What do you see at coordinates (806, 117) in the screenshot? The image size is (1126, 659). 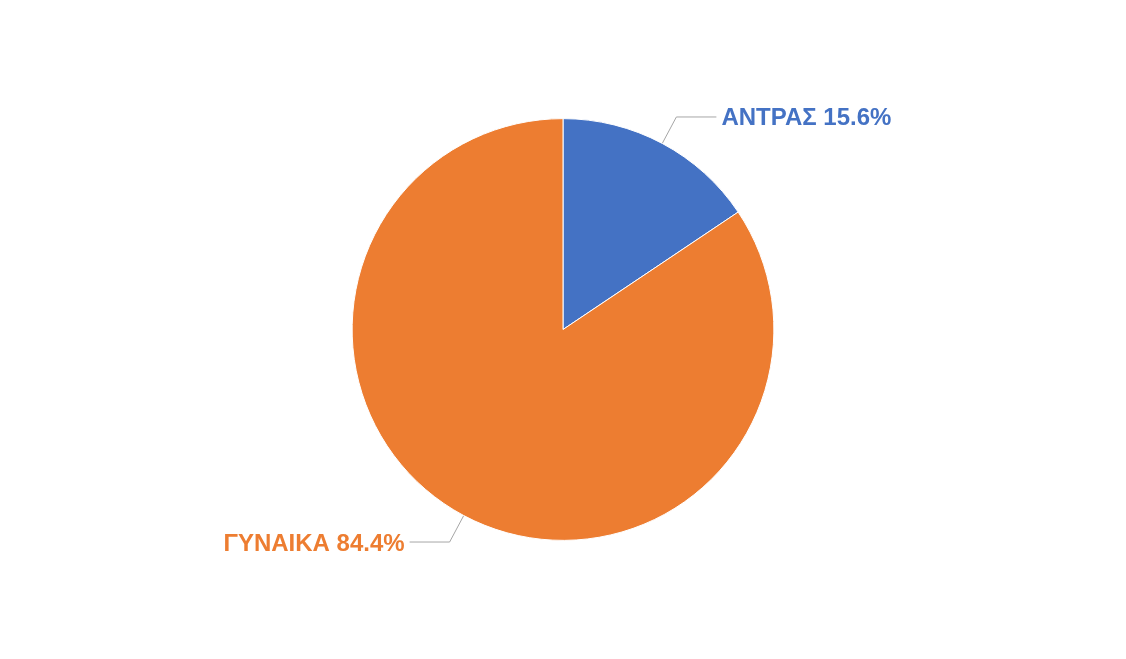 I see `slice-label: ΑΝΤΡΑΣ 15.6%` at bounding box center [806, 117].